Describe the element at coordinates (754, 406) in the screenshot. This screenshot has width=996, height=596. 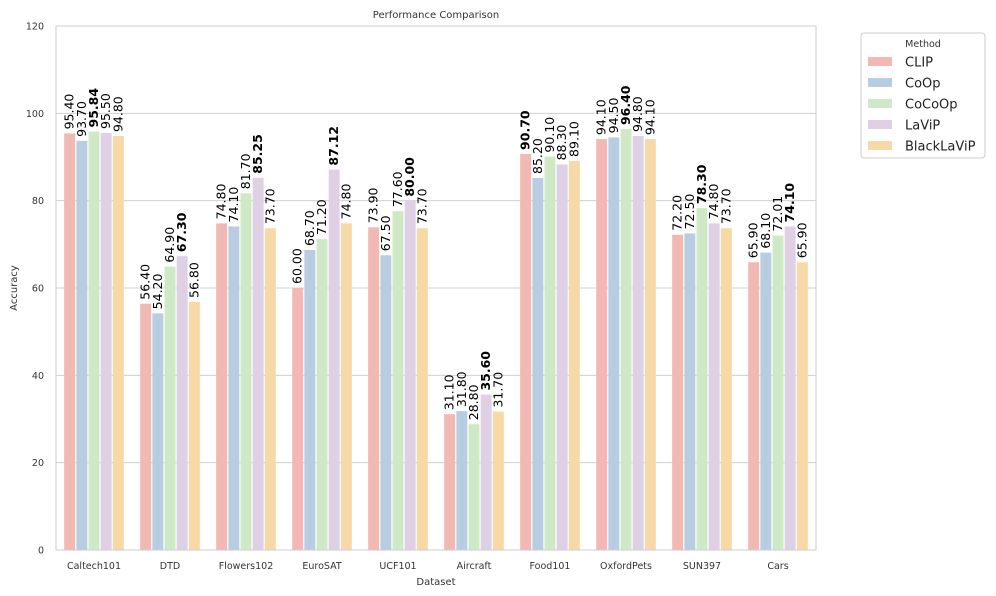
I see `bar-clip-cars` at that location.